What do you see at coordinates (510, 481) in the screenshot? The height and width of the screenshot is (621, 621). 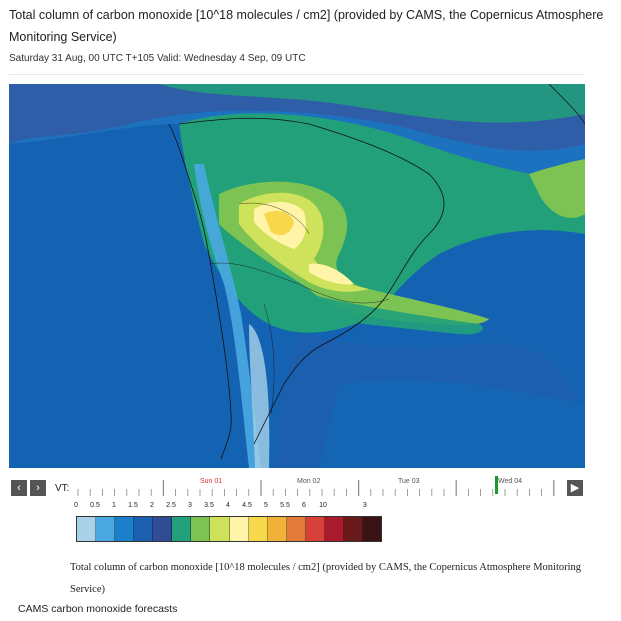 I see `day-label-wed: Wed 04` at bounding box center [510, 481].